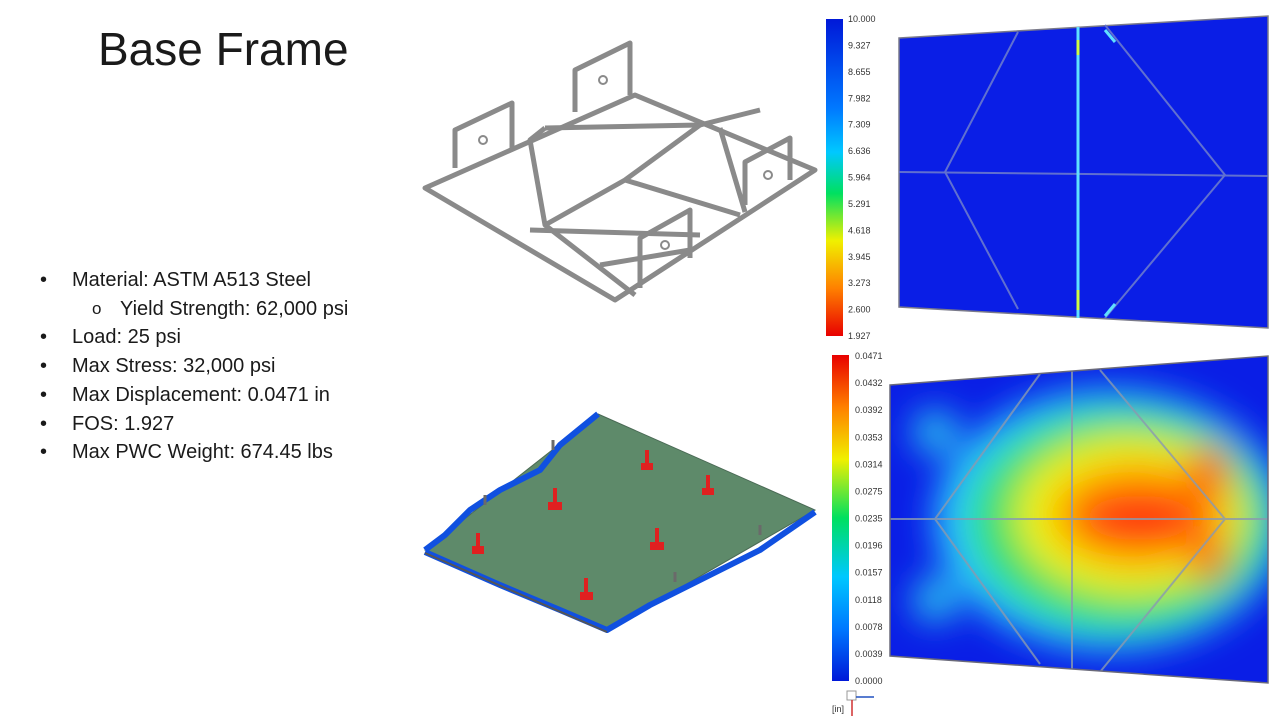  I want to click on fos-legend-label: 10.000, so click(862, 19).